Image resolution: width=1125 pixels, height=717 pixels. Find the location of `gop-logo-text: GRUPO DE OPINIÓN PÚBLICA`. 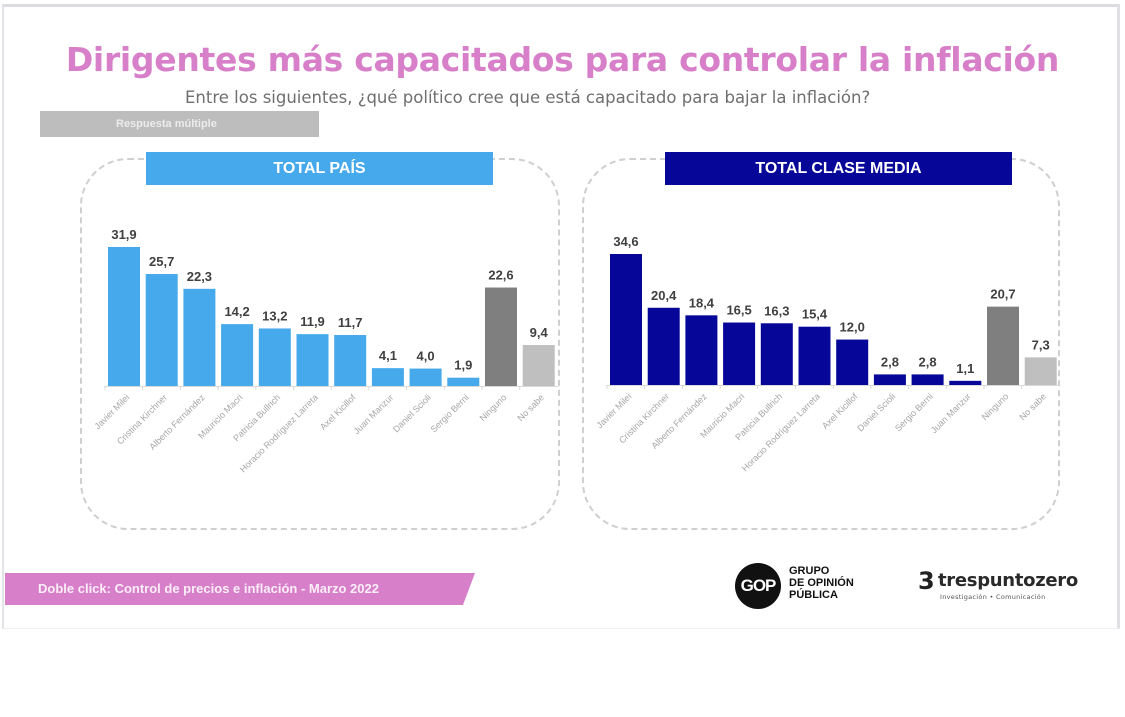

gop-logo-text: GRUPO DE OPINIÓN PÚBLICA is located at coordinates (839, 583).